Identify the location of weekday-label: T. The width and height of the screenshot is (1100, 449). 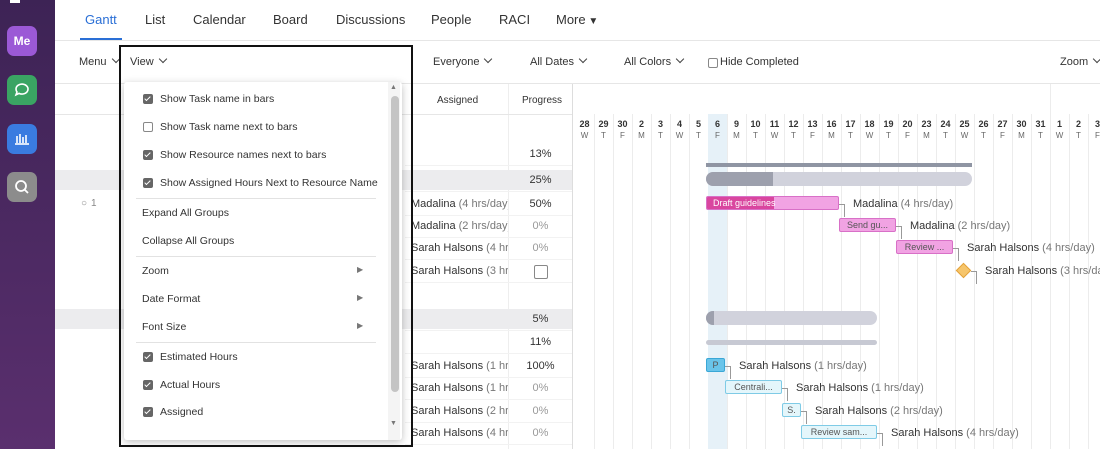
(983, 135).